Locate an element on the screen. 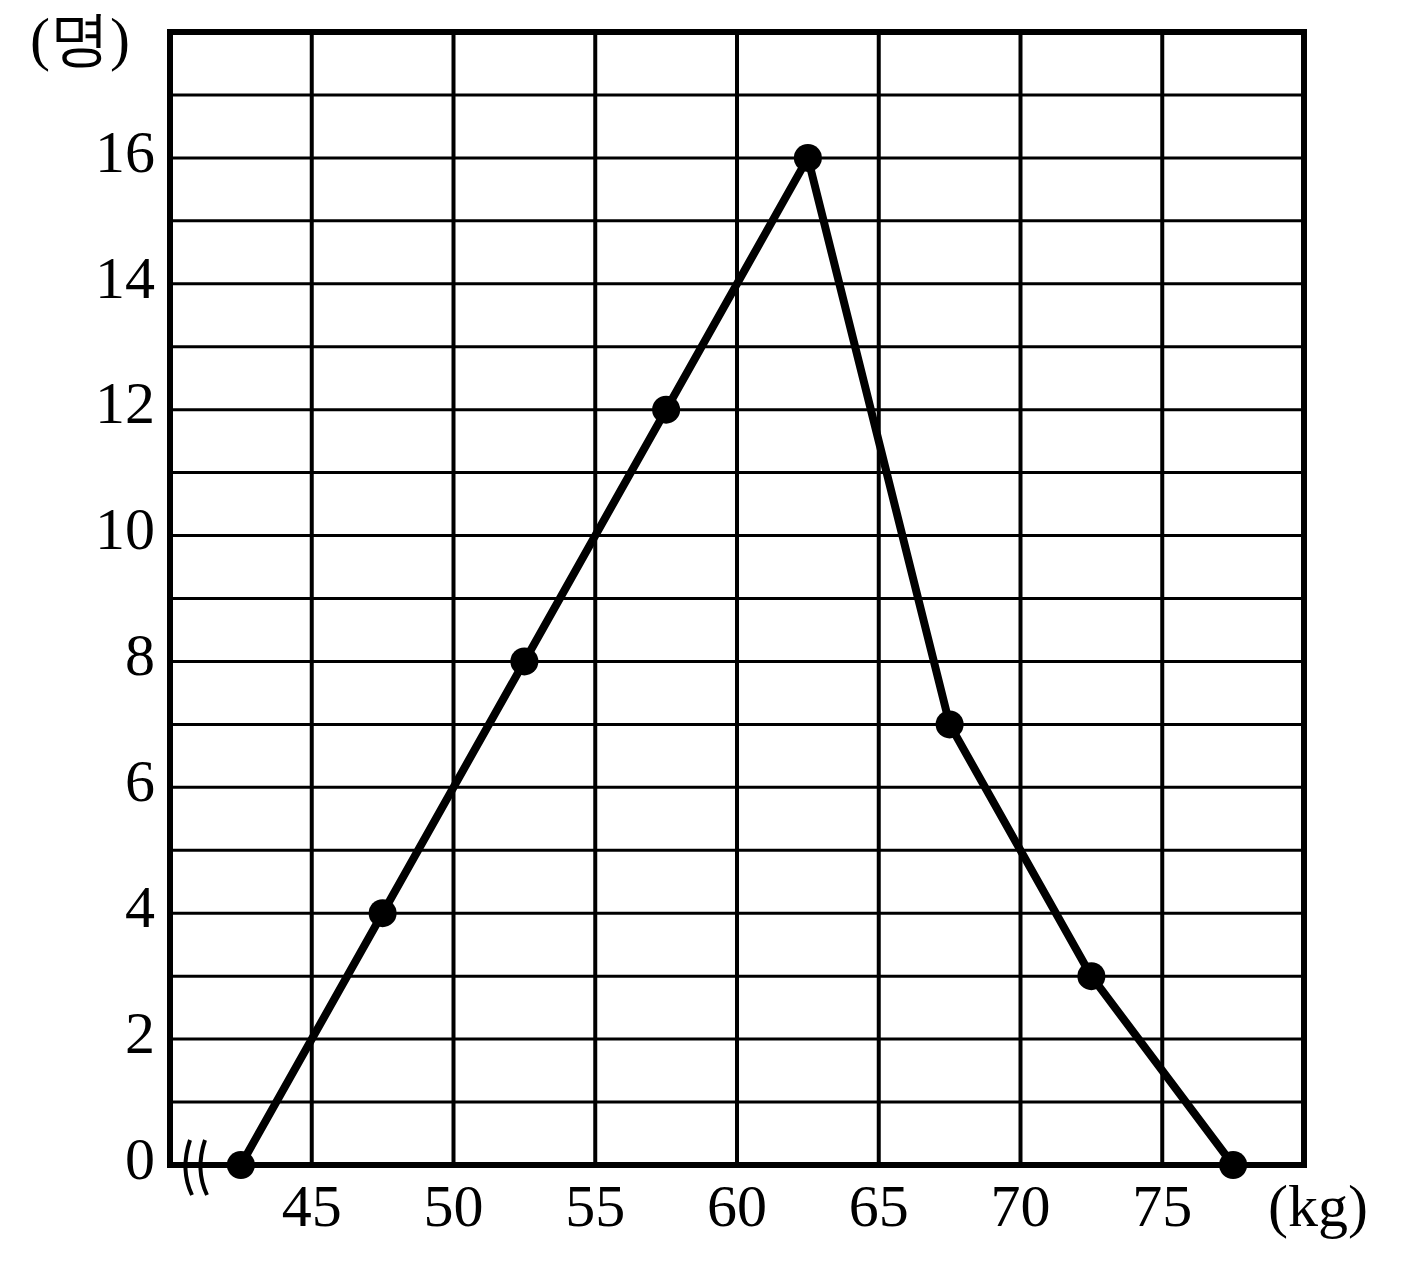 Image resolution: width=1404 pixels, height=1269 pixels. x-tick-label: 55 is located at coordinates (595, 1205).